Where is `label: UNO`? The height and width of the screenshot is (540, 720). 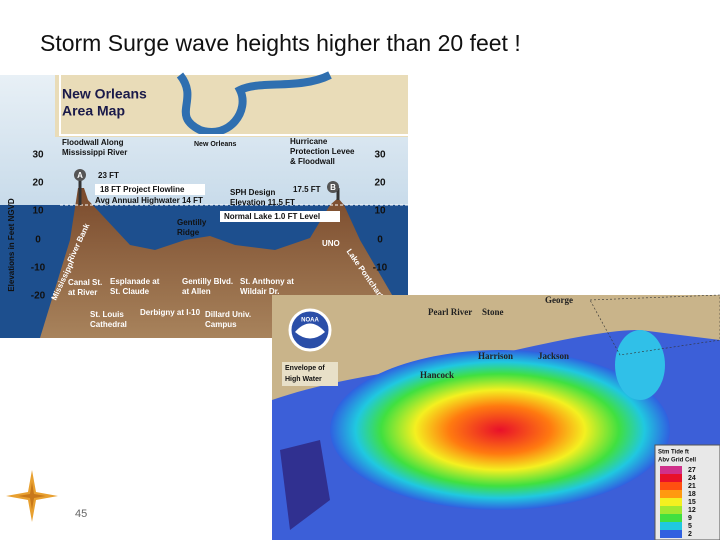 label: UNO is located at coordinates (331, 243).